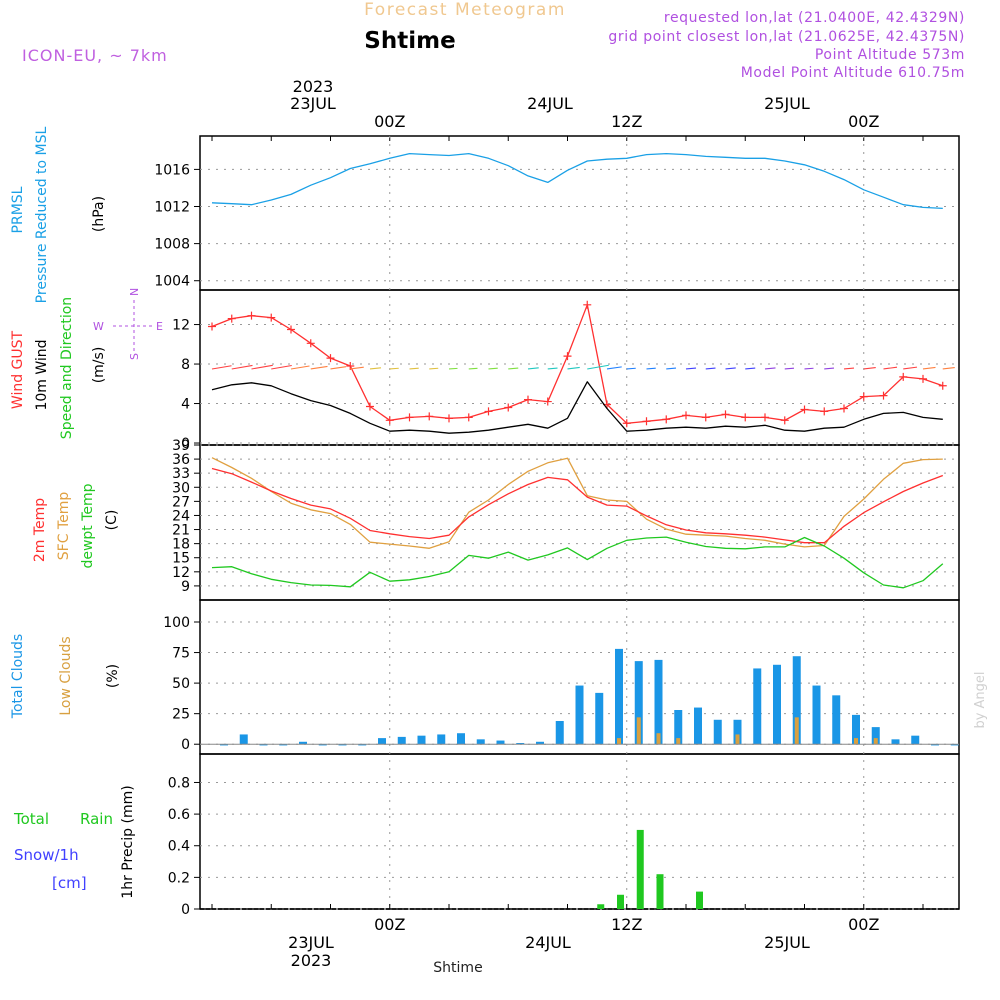 Image resolution: width=1000 pixels, height=1000 pixels. I want to click on temp-ytick-label: 33, so click(181, 474).